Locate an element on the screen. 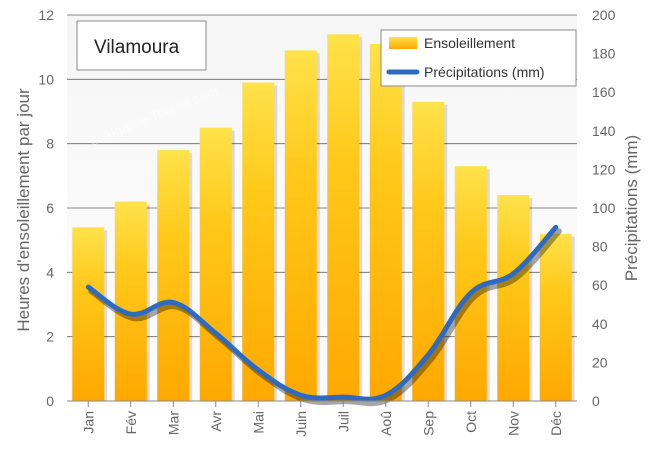  y-tick-label-right: 140 is located at coordinates (604, 131).